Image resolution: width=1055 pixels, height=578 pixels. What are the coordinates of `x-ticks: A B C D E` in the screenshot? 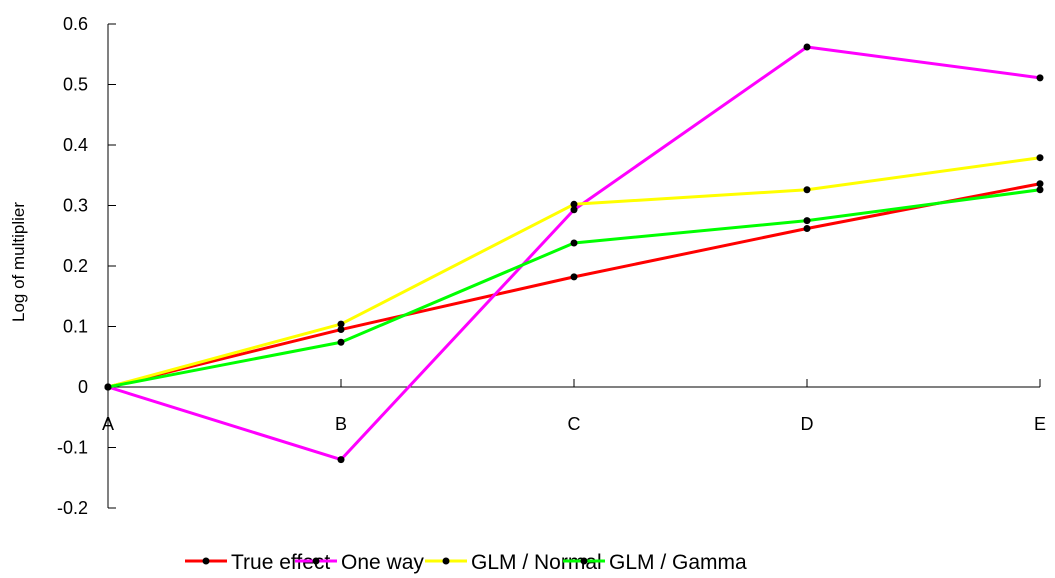 It's located at (574, 406).